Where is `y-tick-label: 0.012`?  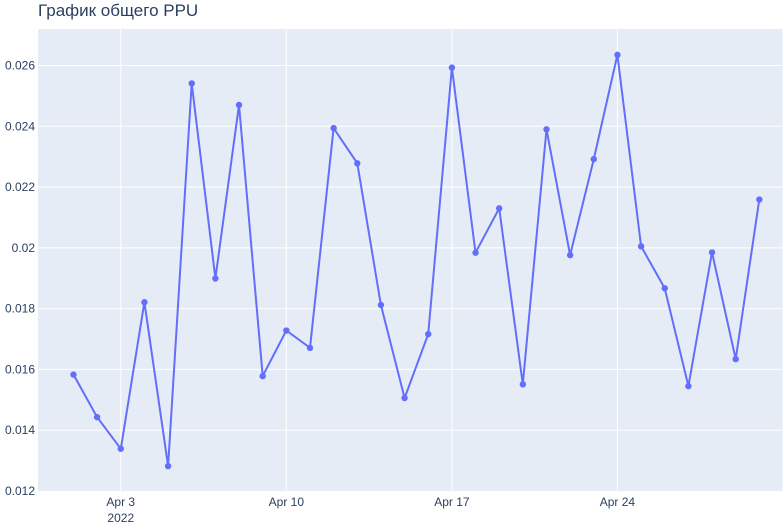 y-tick-label: 0.012 is located at coordinates (20, 491).